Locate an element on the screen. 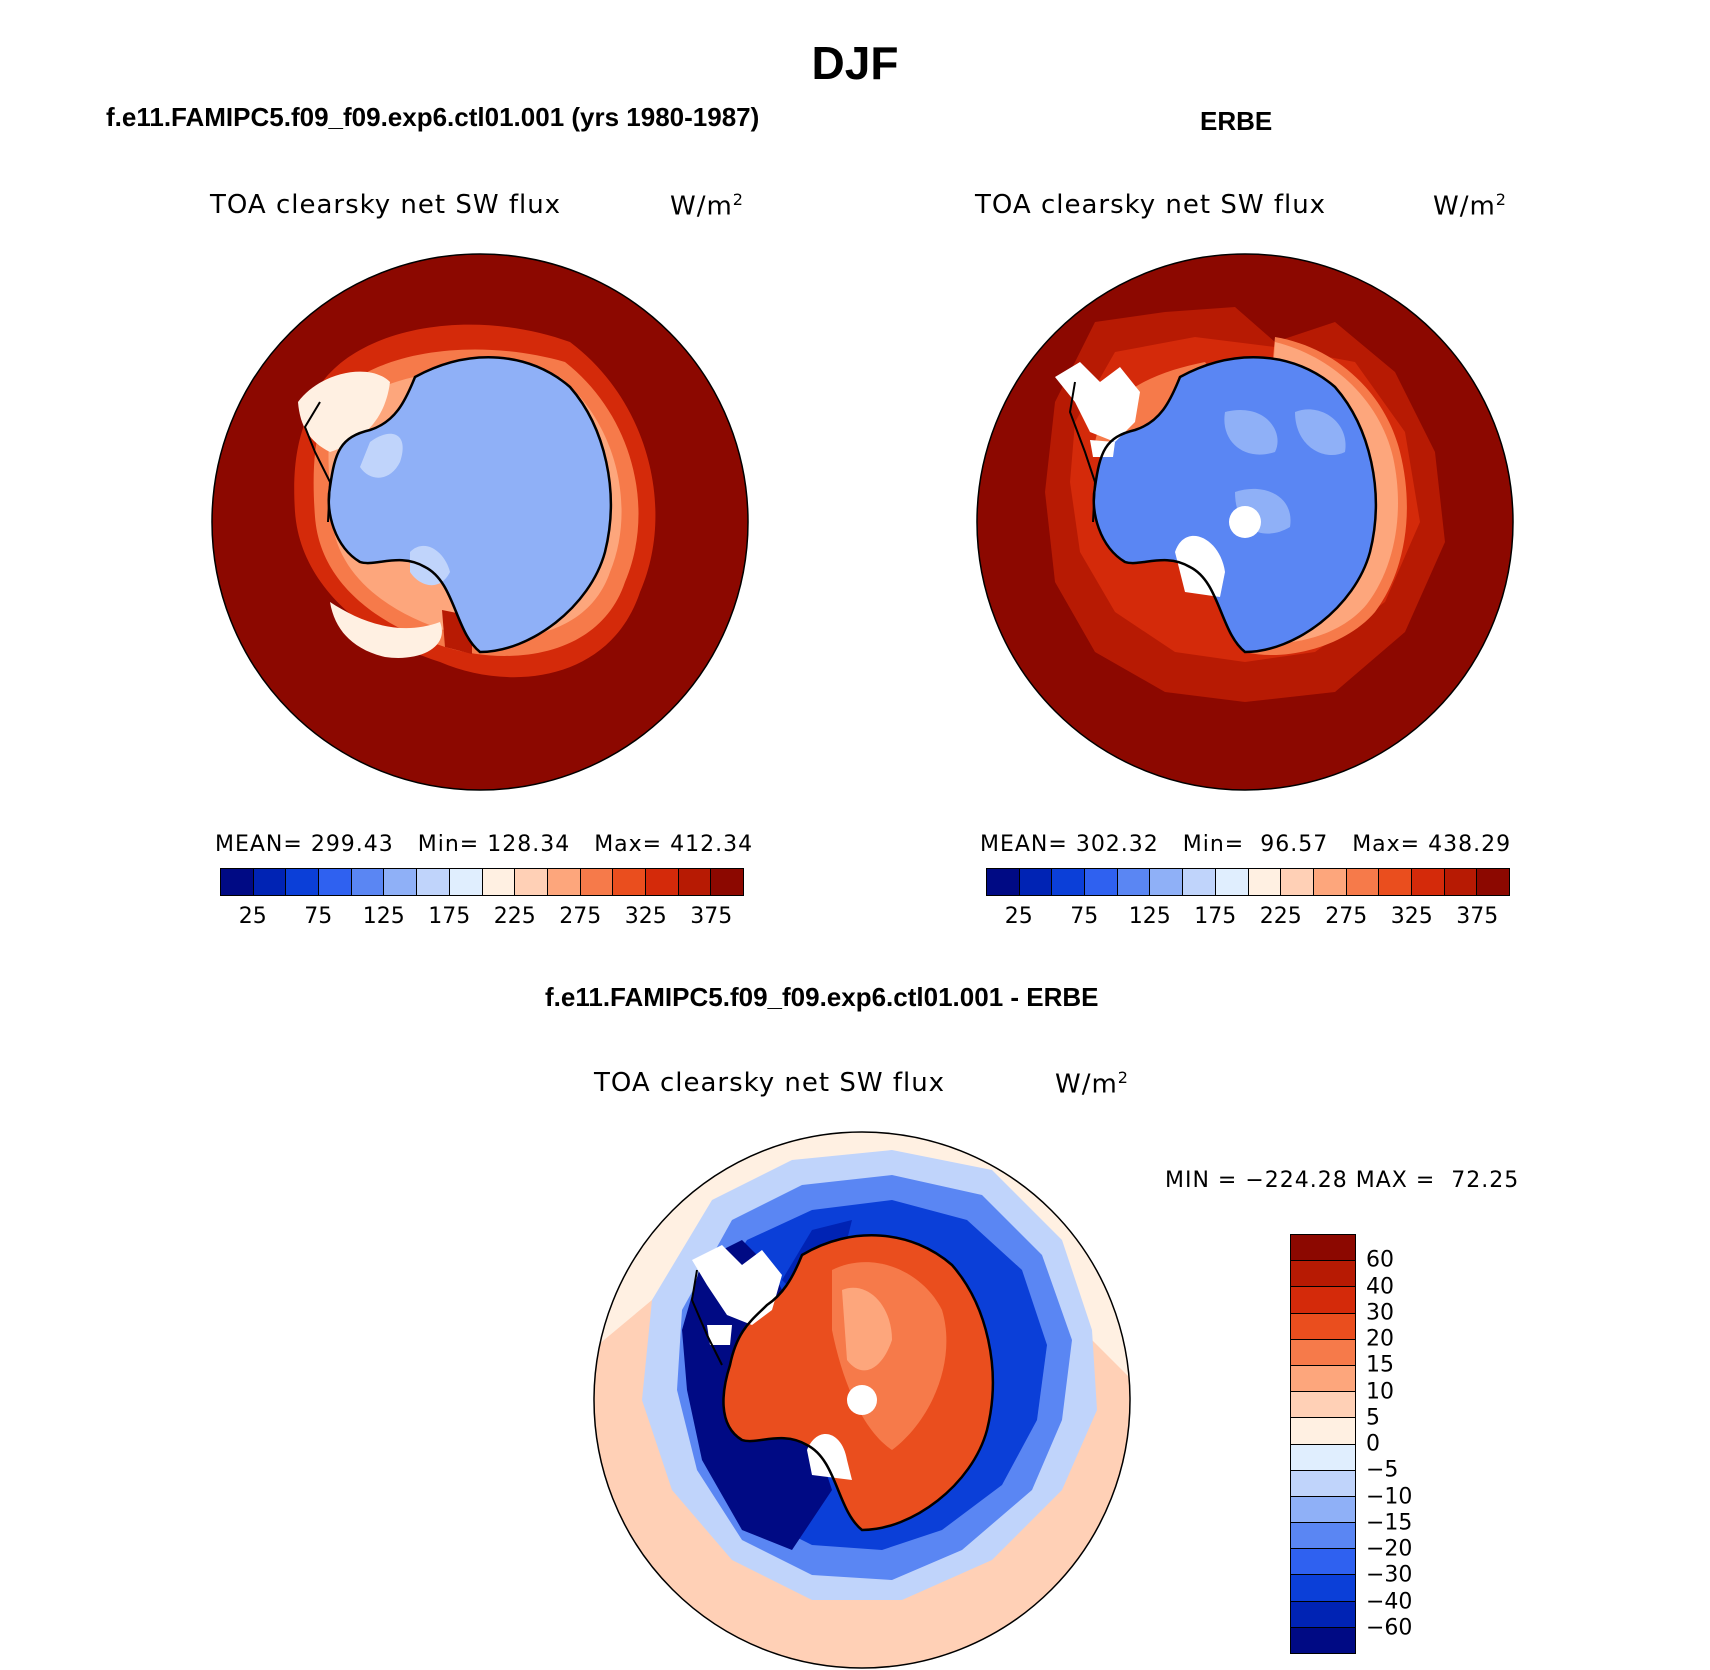 The image size is (1710, 1670). model-colorbar-label: 225 is located at coordinates (514, 916).